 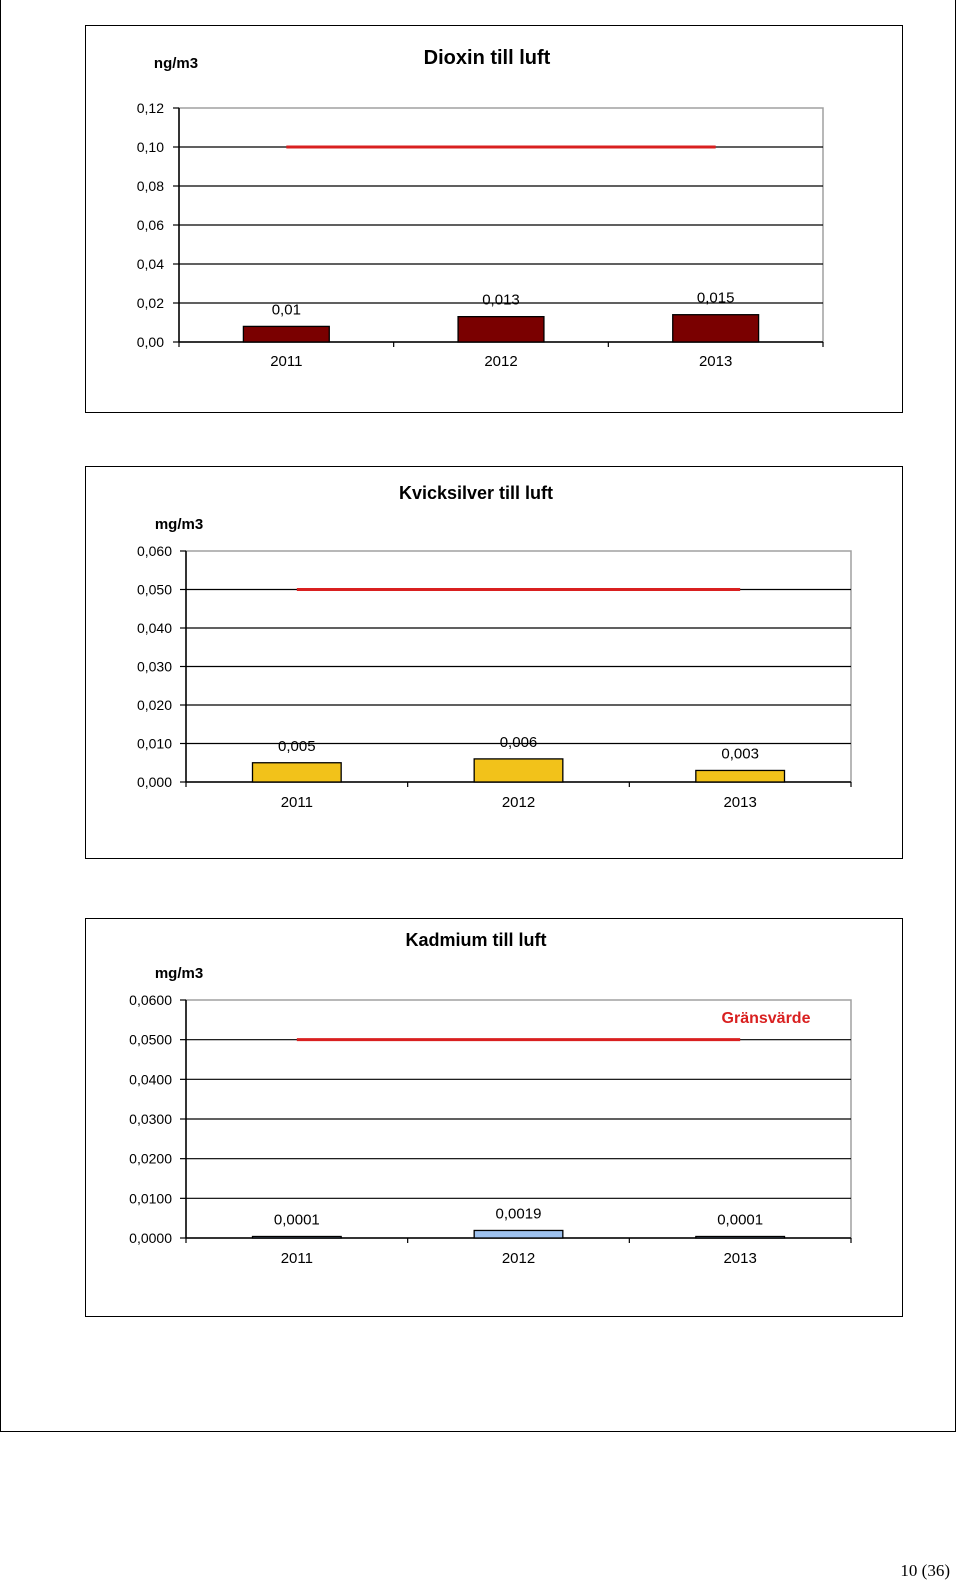 What do you see at coordinates (154, 744) in the screenshot?
I see `y-tick-label: 0,010` at bounding box center [154, 744].